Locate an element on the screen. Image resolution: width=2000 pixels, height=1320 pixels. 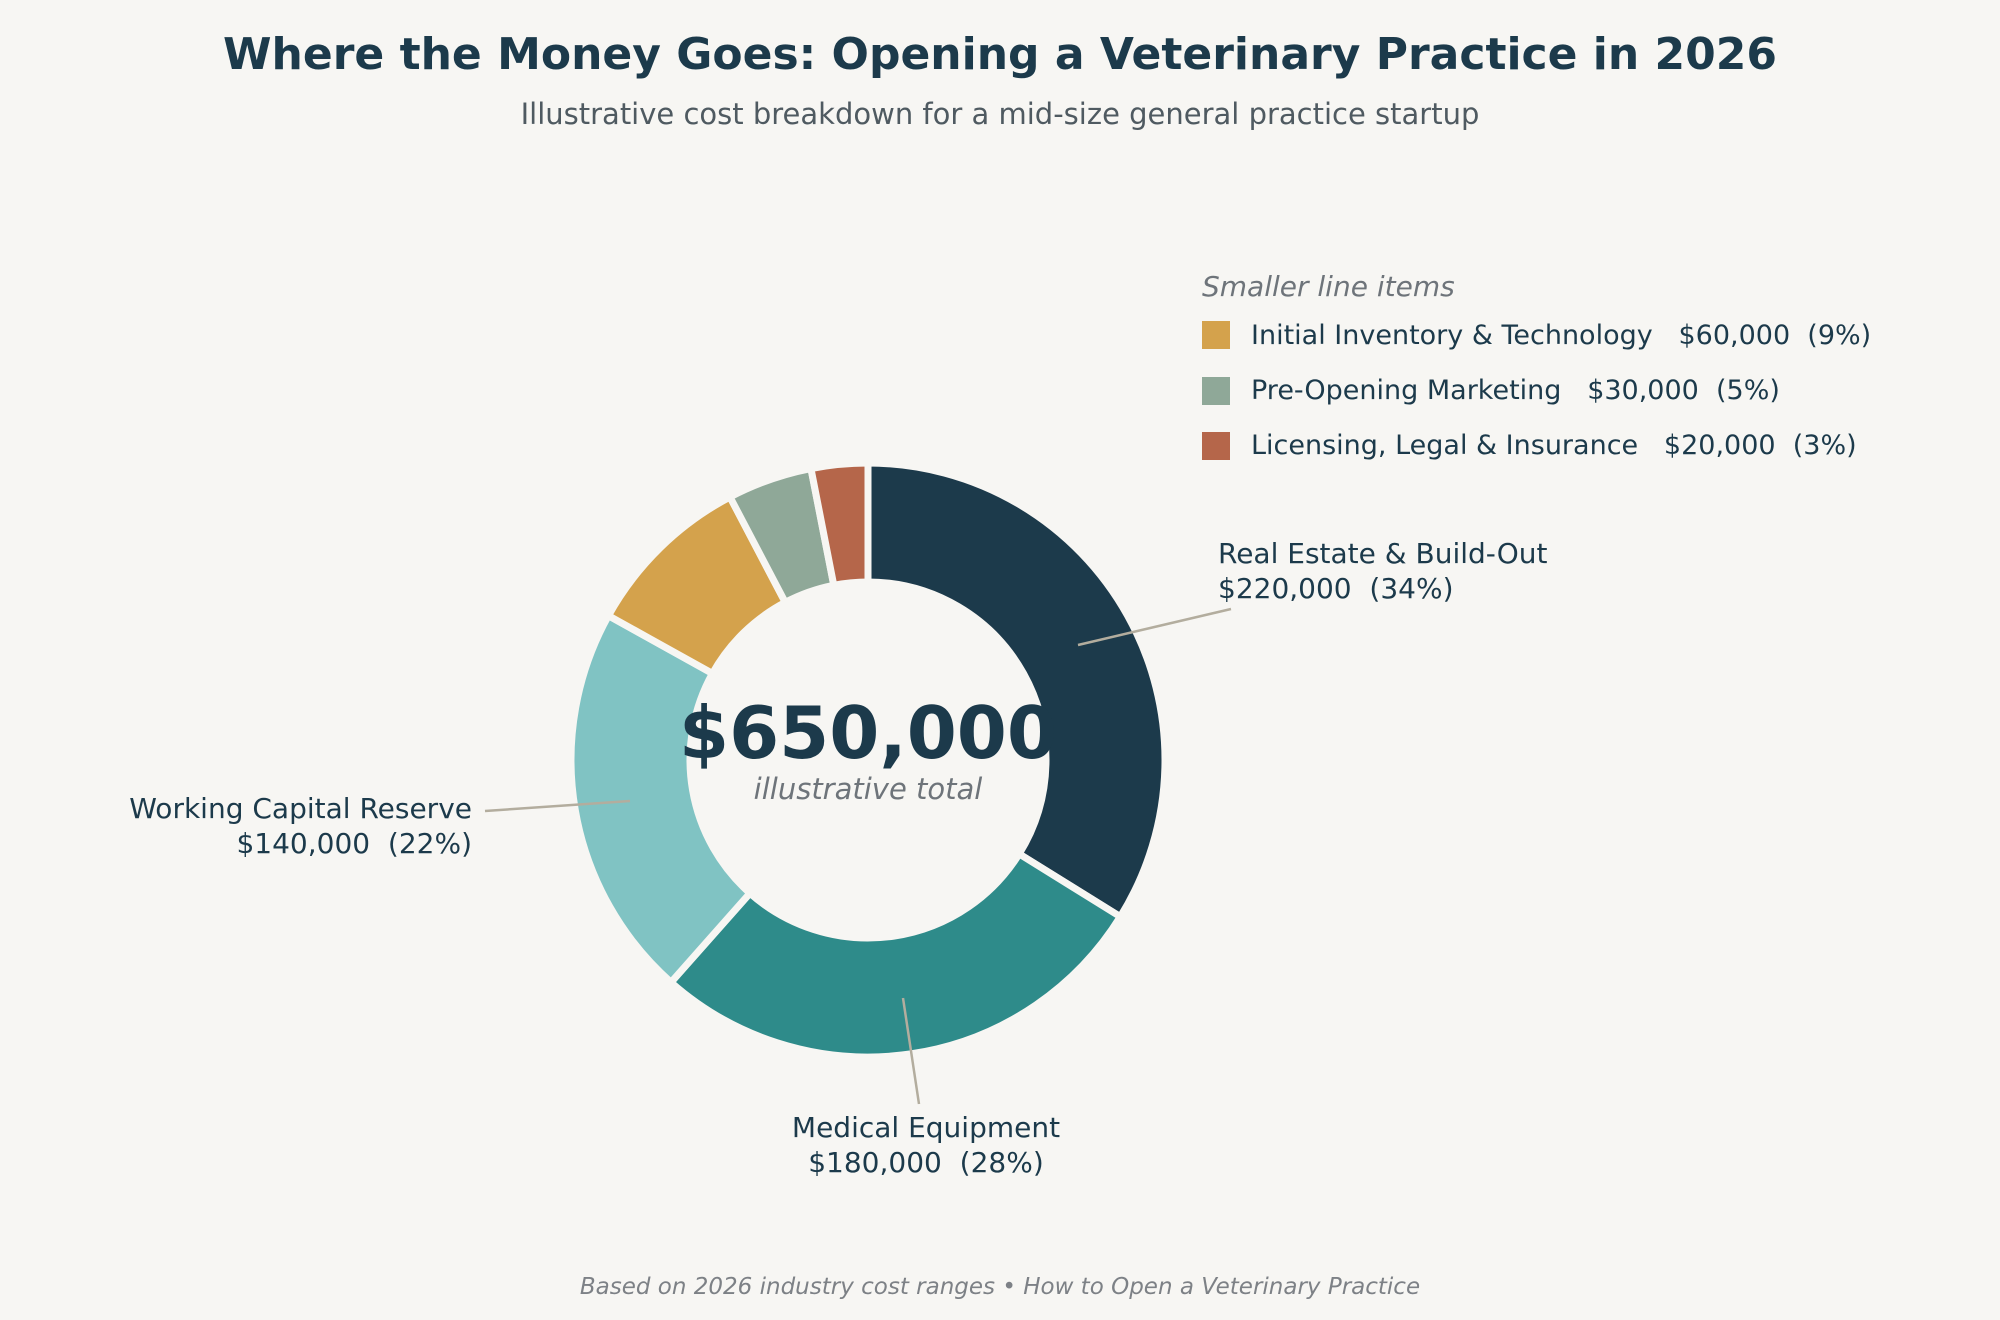
legend-swatch-inventory is located at coordinates (1216, 335).